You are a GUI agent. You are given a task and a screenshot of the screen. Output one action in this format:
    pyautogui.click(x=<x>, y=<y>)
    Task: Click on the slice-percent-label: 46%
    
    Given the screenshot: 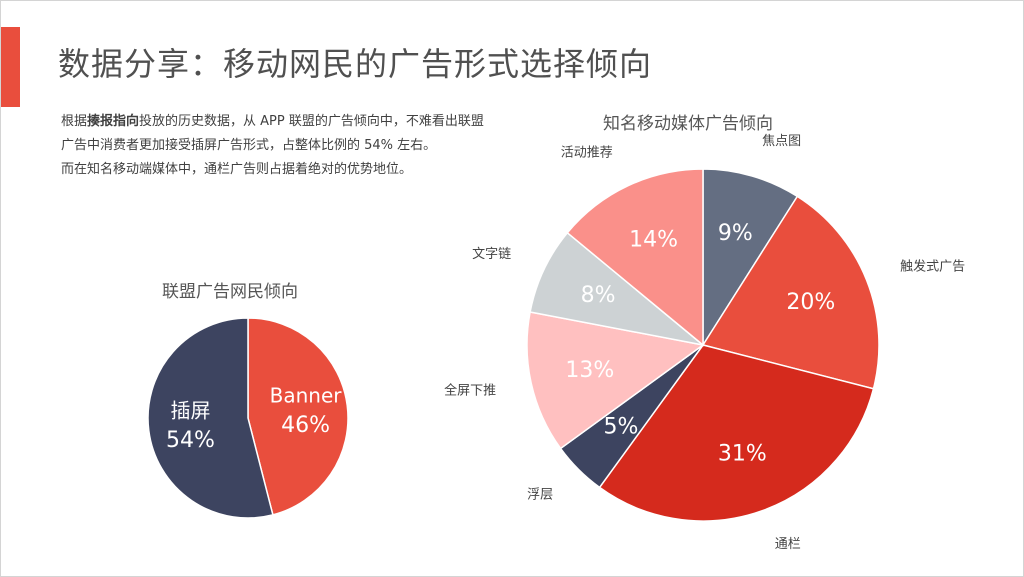 What is the action you would take?
    pyautogui.click(x=305, y=425)
    